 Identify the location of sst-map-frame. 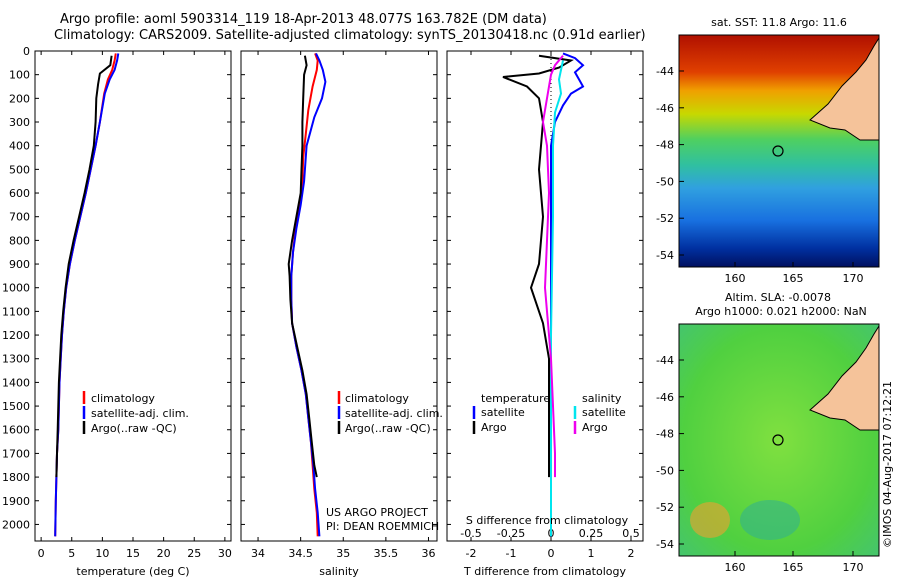
(779, 151).